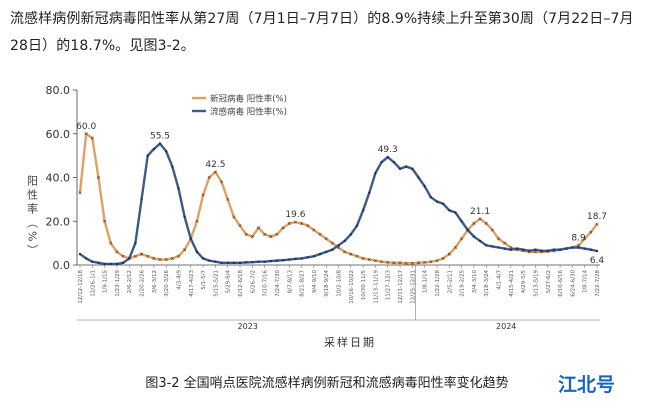 The height and width of the screenshot is (404, 654). I want to click on x-tick-label: 7/24-7/30, so click(278, 283).